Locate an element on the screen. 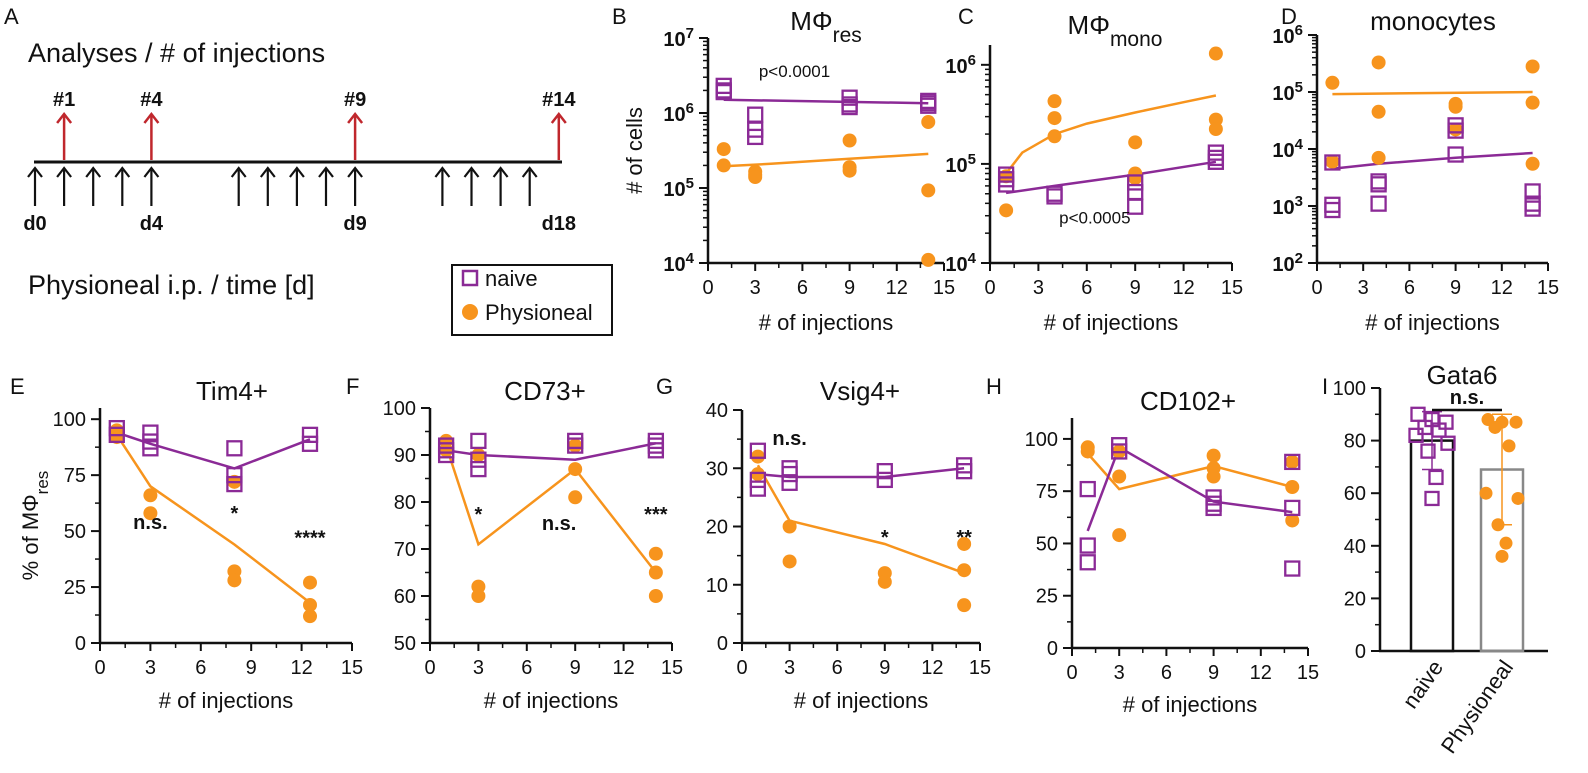 The image size is (1588, 773). panel-d-title: monocytes is located at coordinates (1433, 21).